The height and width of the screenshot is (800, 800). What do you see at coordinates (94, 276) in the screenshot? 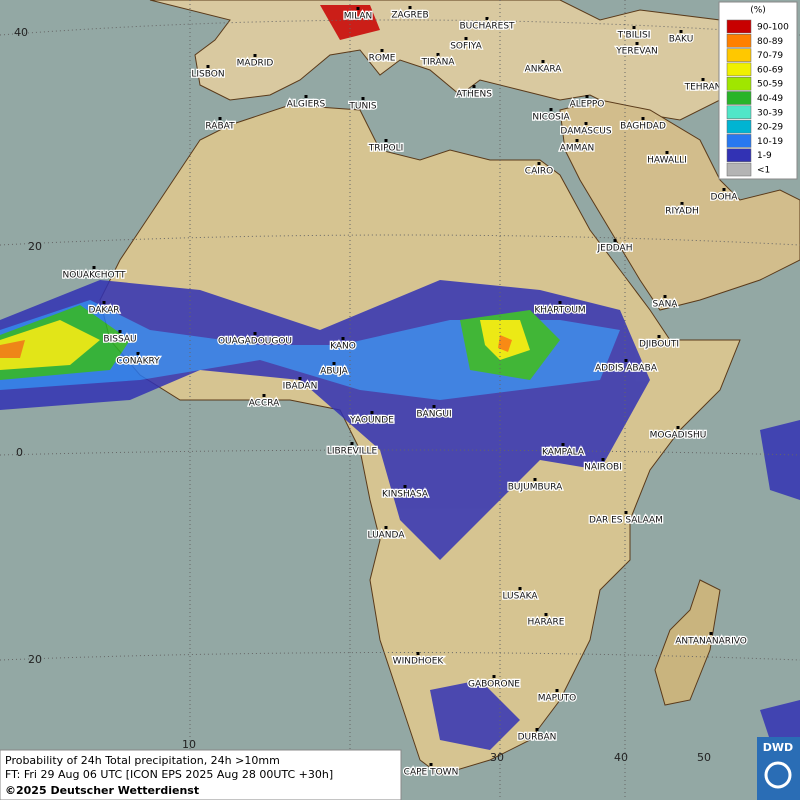
I see `city-label: NOUAKCHOTT` at bounding box center [94, 276].